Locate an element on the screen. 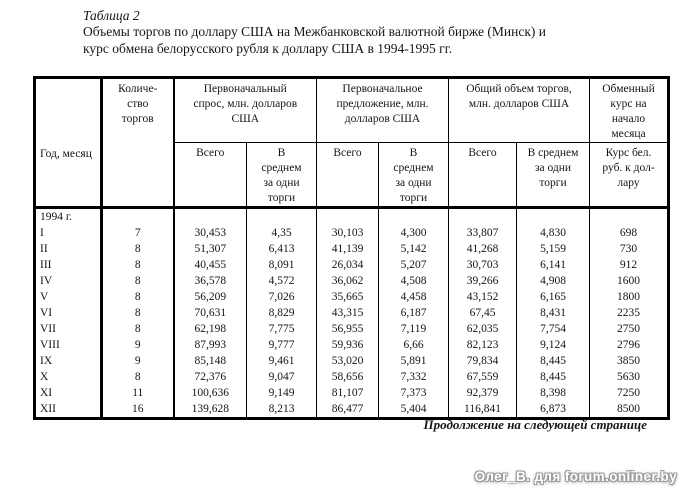  value-cell: 9,047 is located at coordinates (281, 377).